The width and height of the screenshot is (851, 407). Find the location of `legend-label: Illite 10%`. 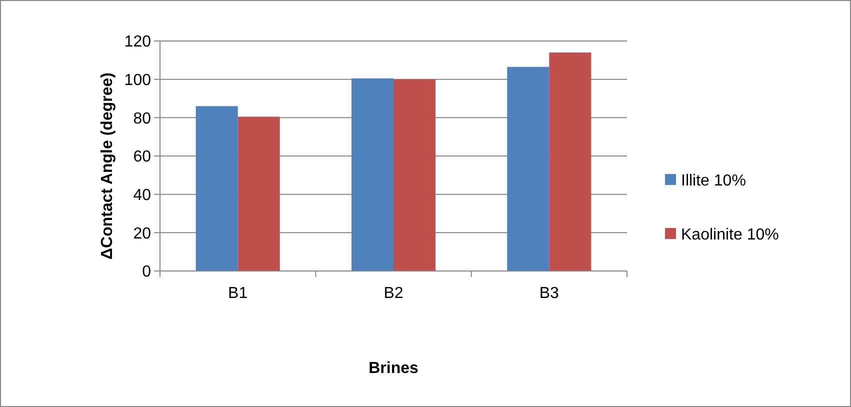

legend-label: Illite 10% is located at coordinates (713, 181).